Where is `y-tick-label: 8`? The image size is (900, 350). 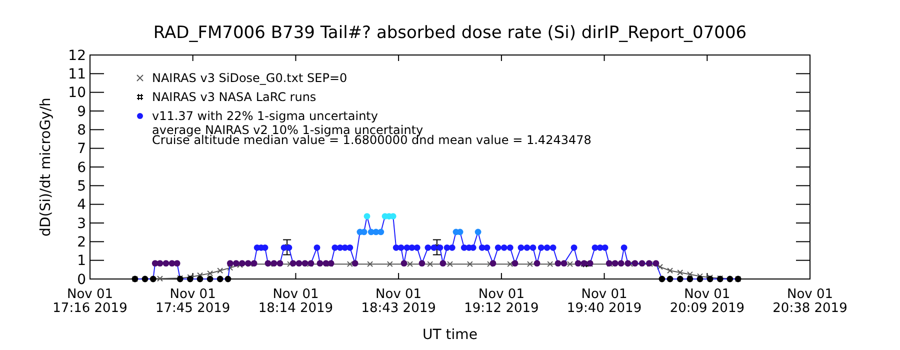 y-tick-label: 8 is located at coordinates (81, 130).